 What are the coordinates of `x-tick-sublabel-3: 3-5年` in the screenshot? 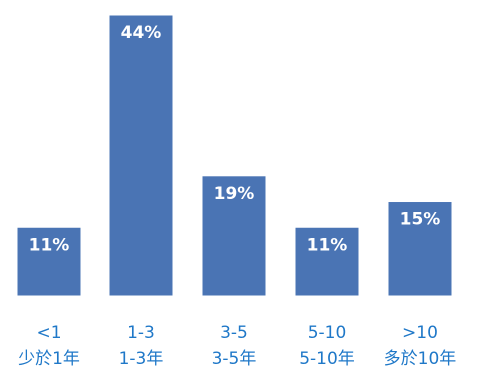 It's located at (234, 359).